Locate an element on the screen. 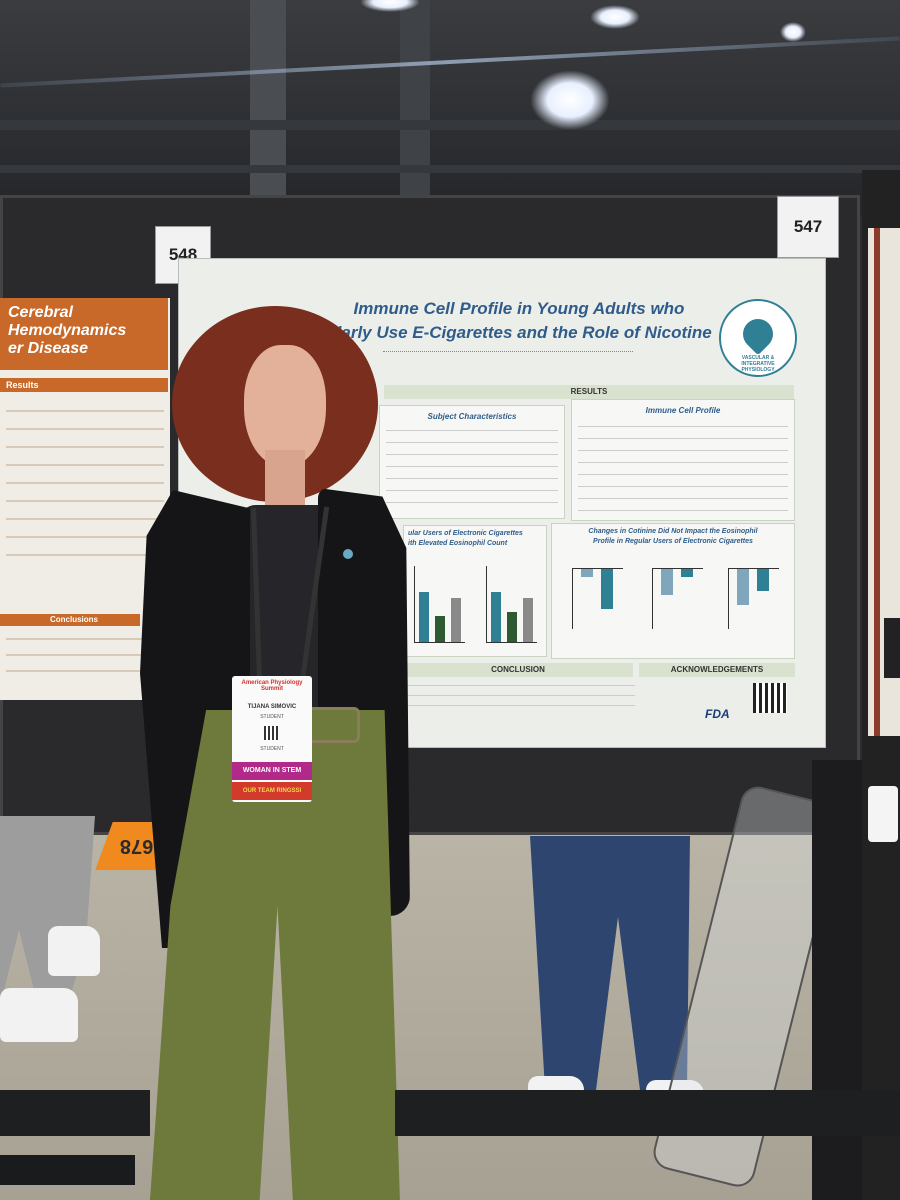 The width and height of the screenshot is (900, 1200). booth-number-547: 547 is located at coordinates (808, 227).